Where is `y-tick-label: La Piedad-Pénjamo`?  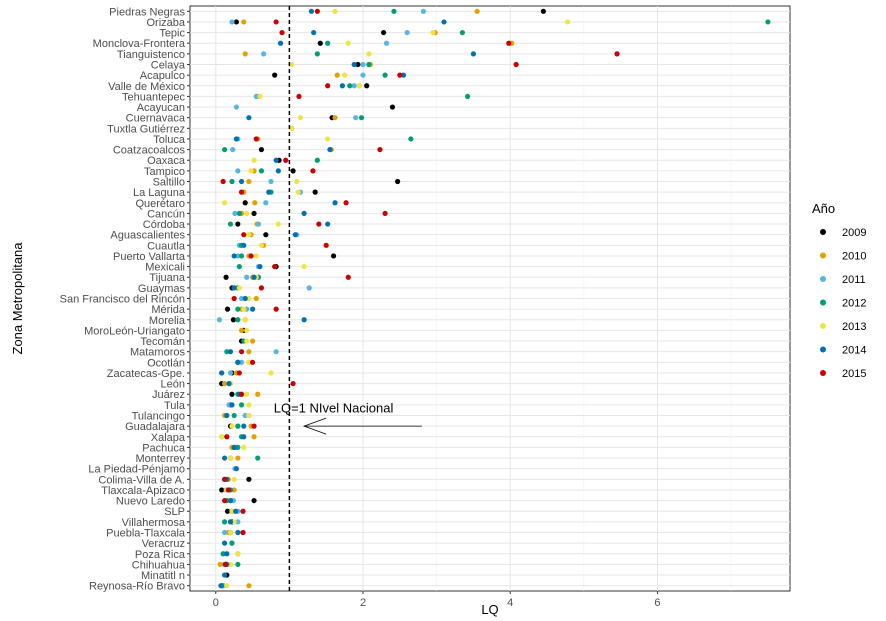 y-tick-label: La Piedad-Pénjamo is located at coordinates (136, 470).